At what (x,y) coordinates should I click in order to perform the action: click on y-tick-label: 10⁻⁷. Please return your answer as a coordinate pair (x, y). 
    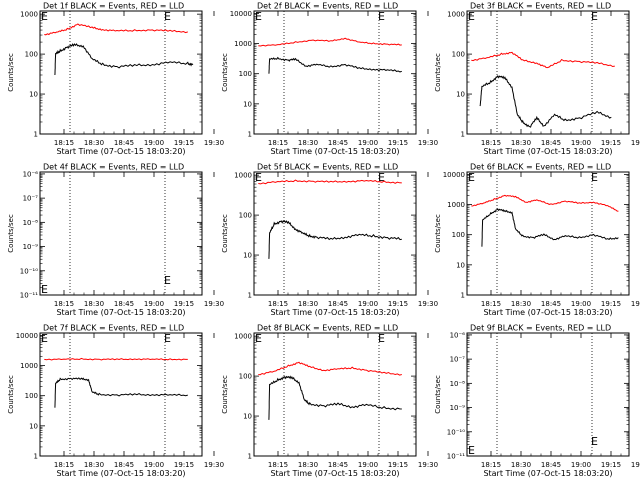
    Looking at the image, I should click on (31, 199).